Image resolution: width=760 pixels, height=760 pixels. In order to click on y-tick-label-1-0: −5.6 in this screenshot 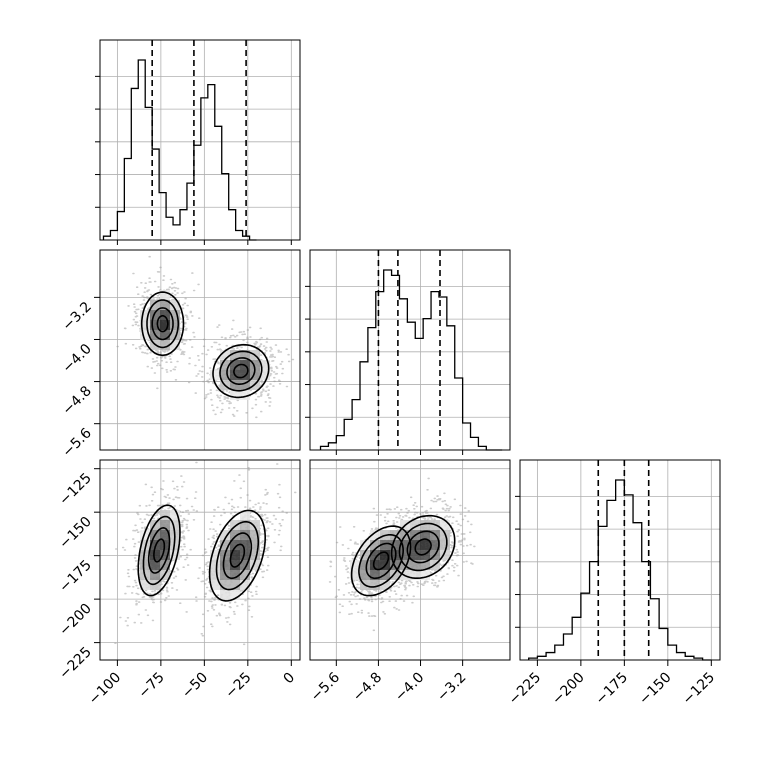, I will do `click(76, 442)`.